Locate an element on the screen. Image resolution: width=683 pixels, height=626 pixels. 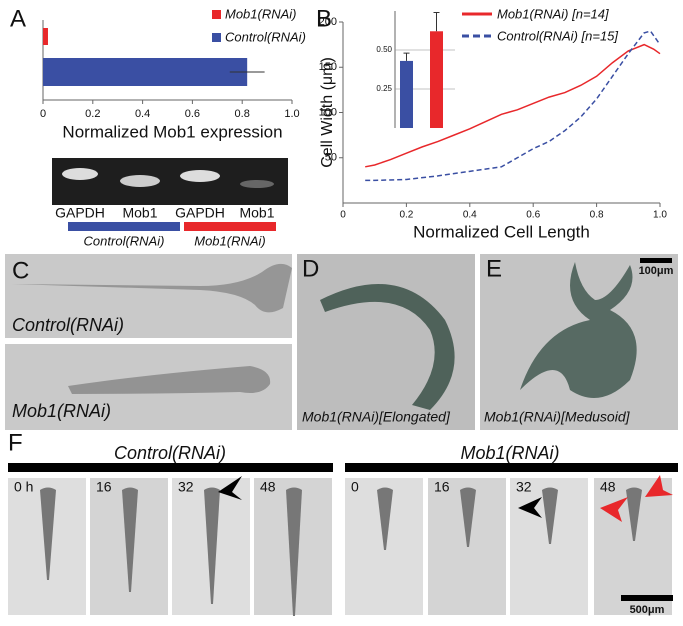
panel-label: C is located at coordinates (20, 270).